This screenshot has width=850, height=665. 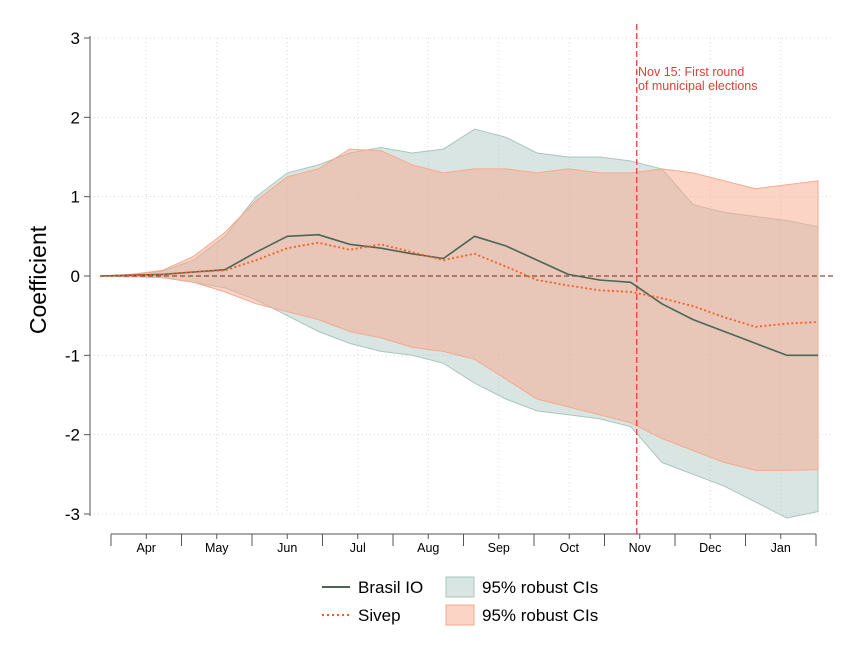 What do you see at coordinates (38, 279) in the screenshot?
I see `y-axis-title: Coefficient` at bounding box center [38, 279].